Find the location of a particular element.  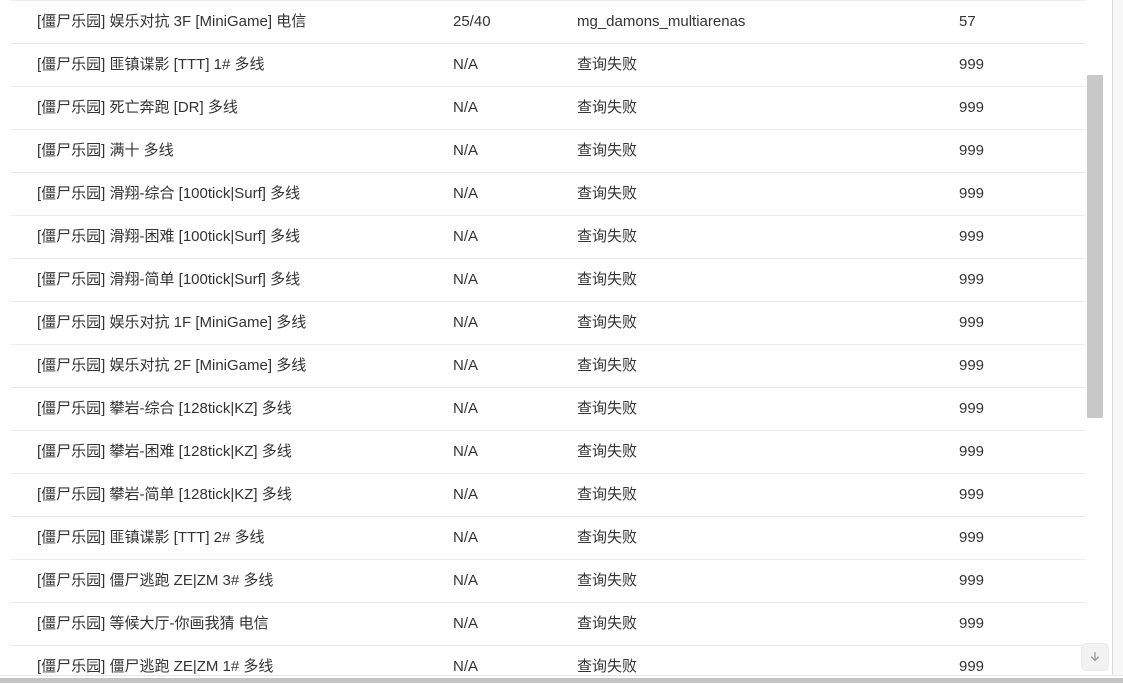

table-row: [僵尸乐园] 滑翔-综合 [100tick|Surf] 多线 N/A 查询失败 999 is located at coordinates (548, 194).